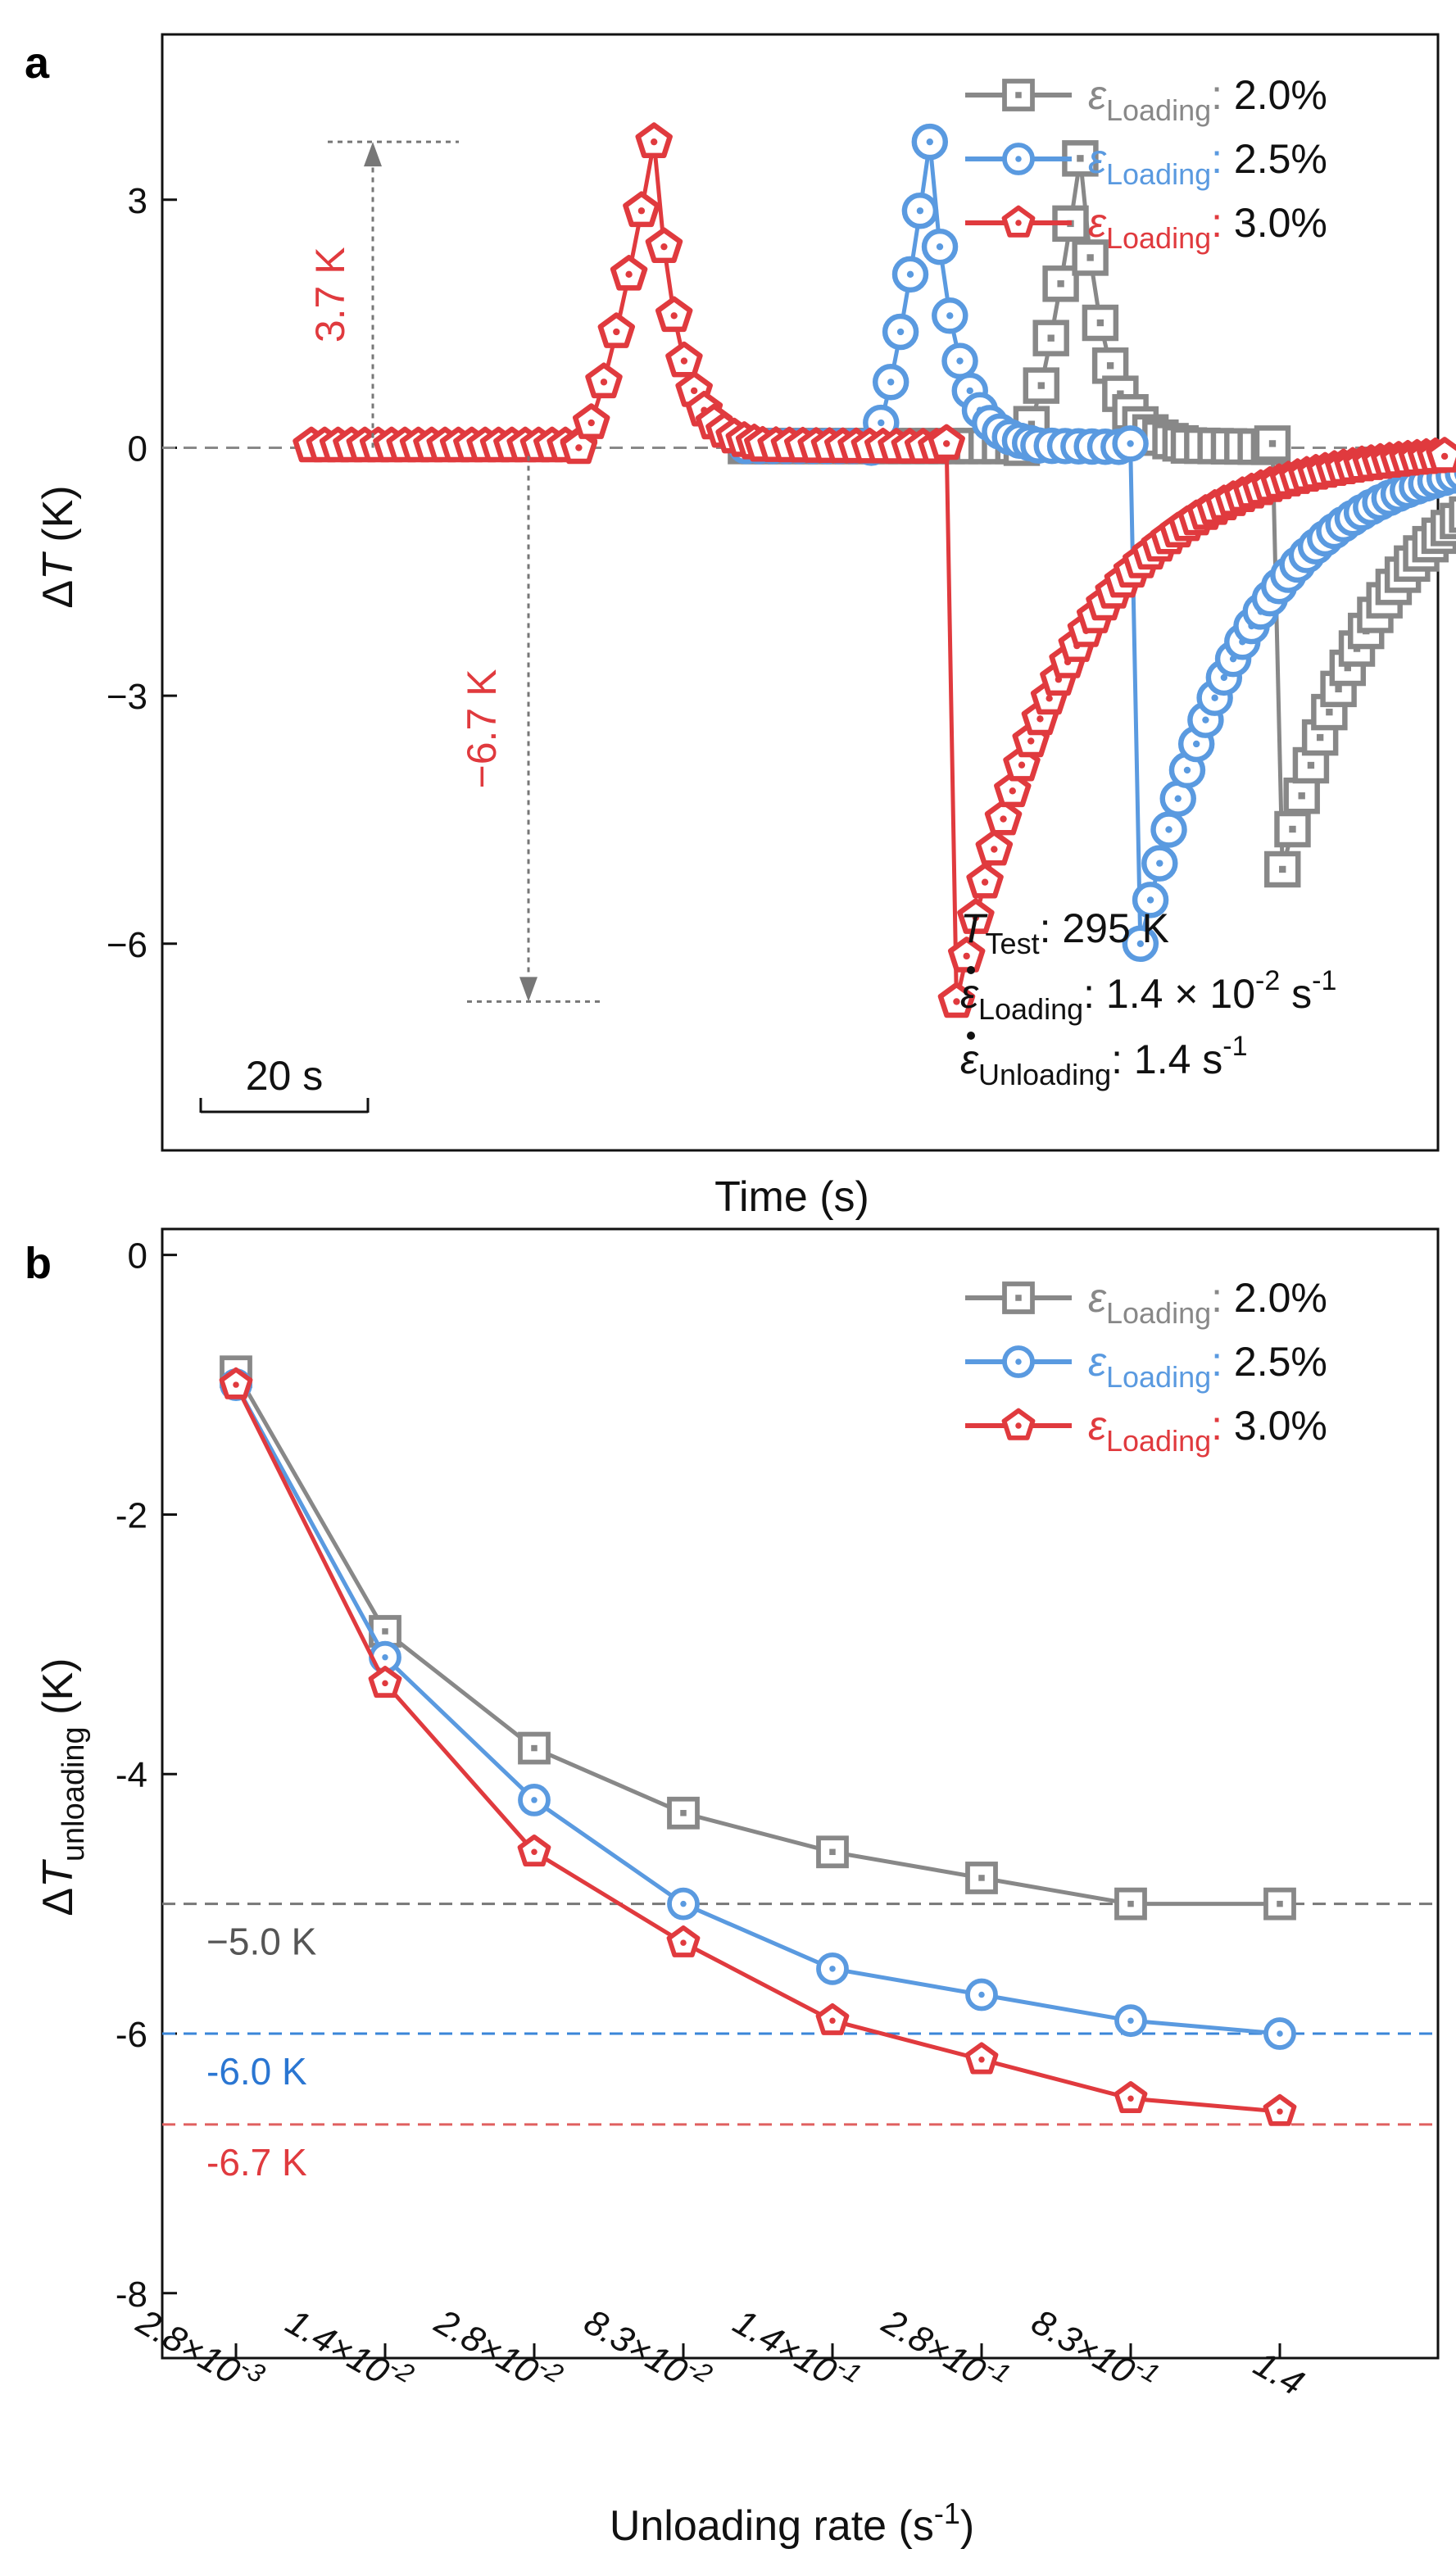 The height and width of the screenshot is (2558, 1456). I want to click on data-point-a-2-106-dot, so click(1445, 456).